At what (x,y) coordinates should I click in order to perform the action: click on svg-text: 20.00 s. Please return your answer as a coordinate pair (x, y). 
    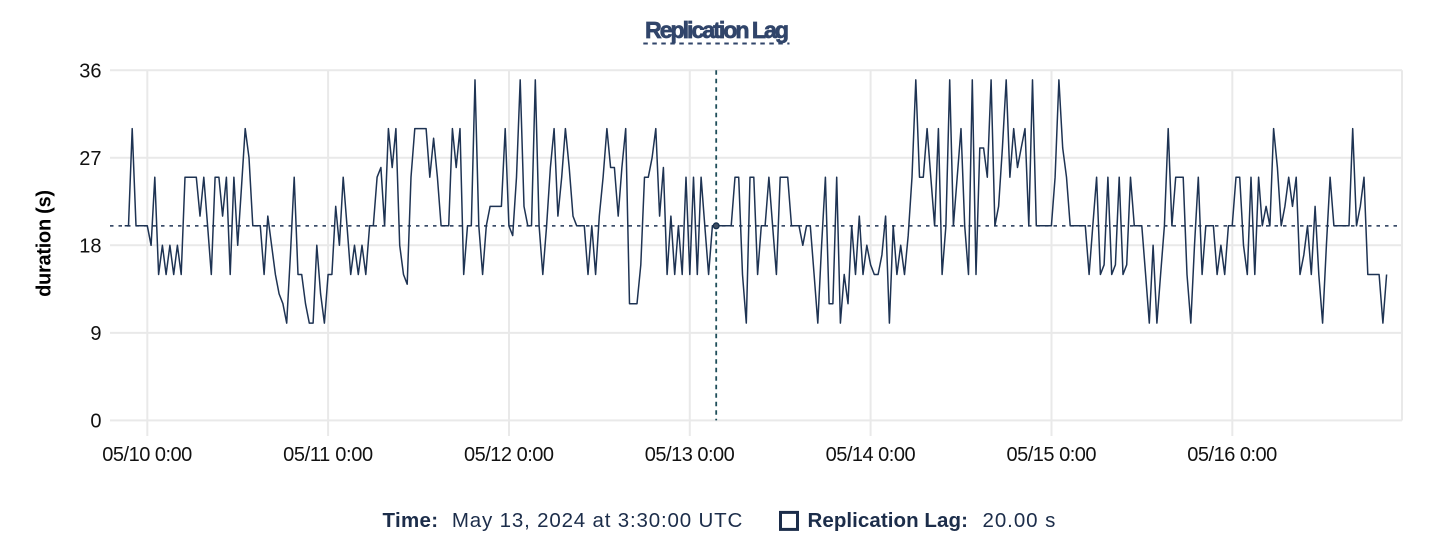
    Looking at the image, I should click on (1019, 520).